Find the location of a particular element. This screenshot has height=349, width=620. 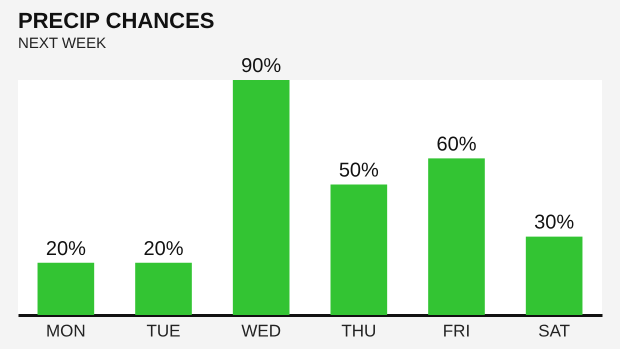

data-label: 60% is located at coordinates (456, 144).